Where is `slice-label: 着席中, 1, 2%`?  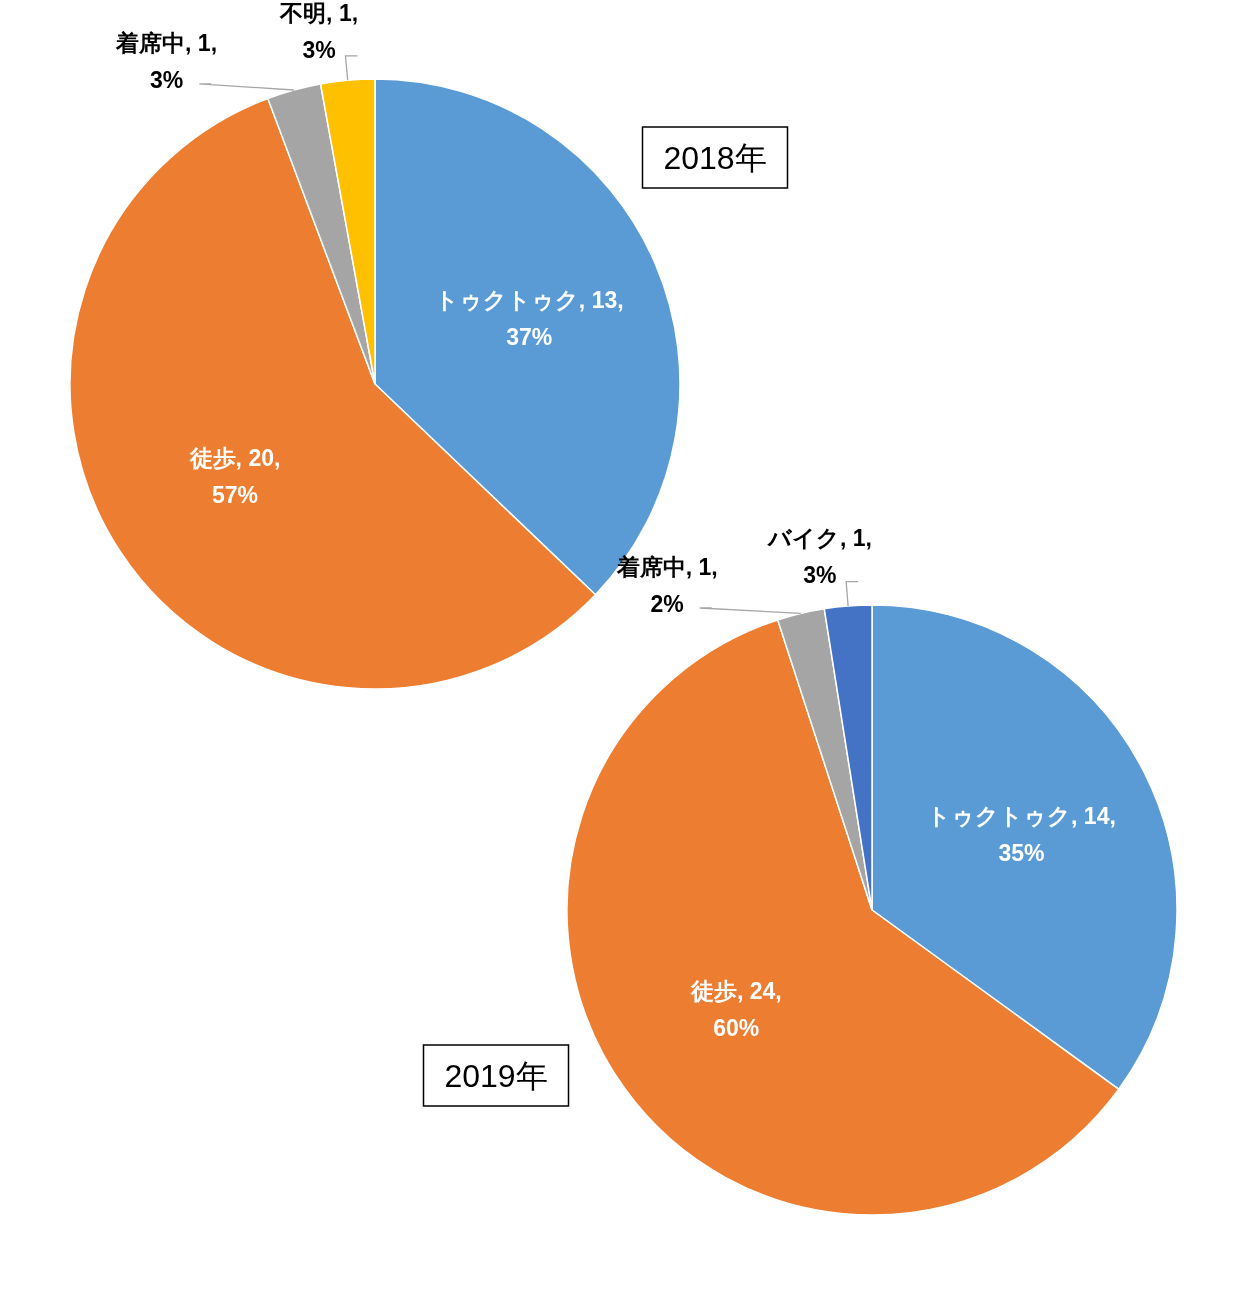
slice-label: 着席中, 1, 2% is located at coordinates (666, 585).